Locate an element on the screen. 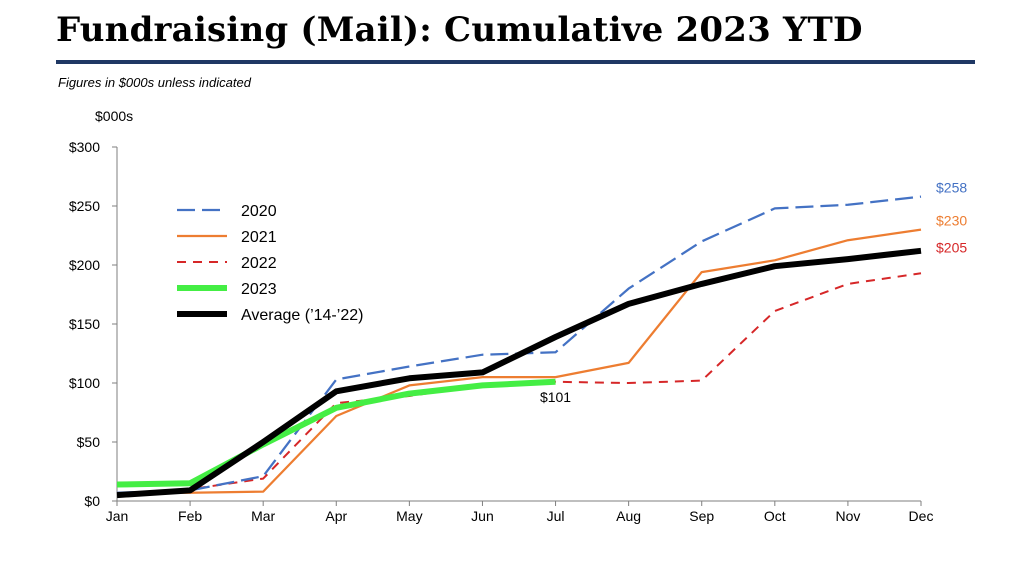 The image size is (1024, 576). x-tick-label: Nov is located at coordinates (847, 516).